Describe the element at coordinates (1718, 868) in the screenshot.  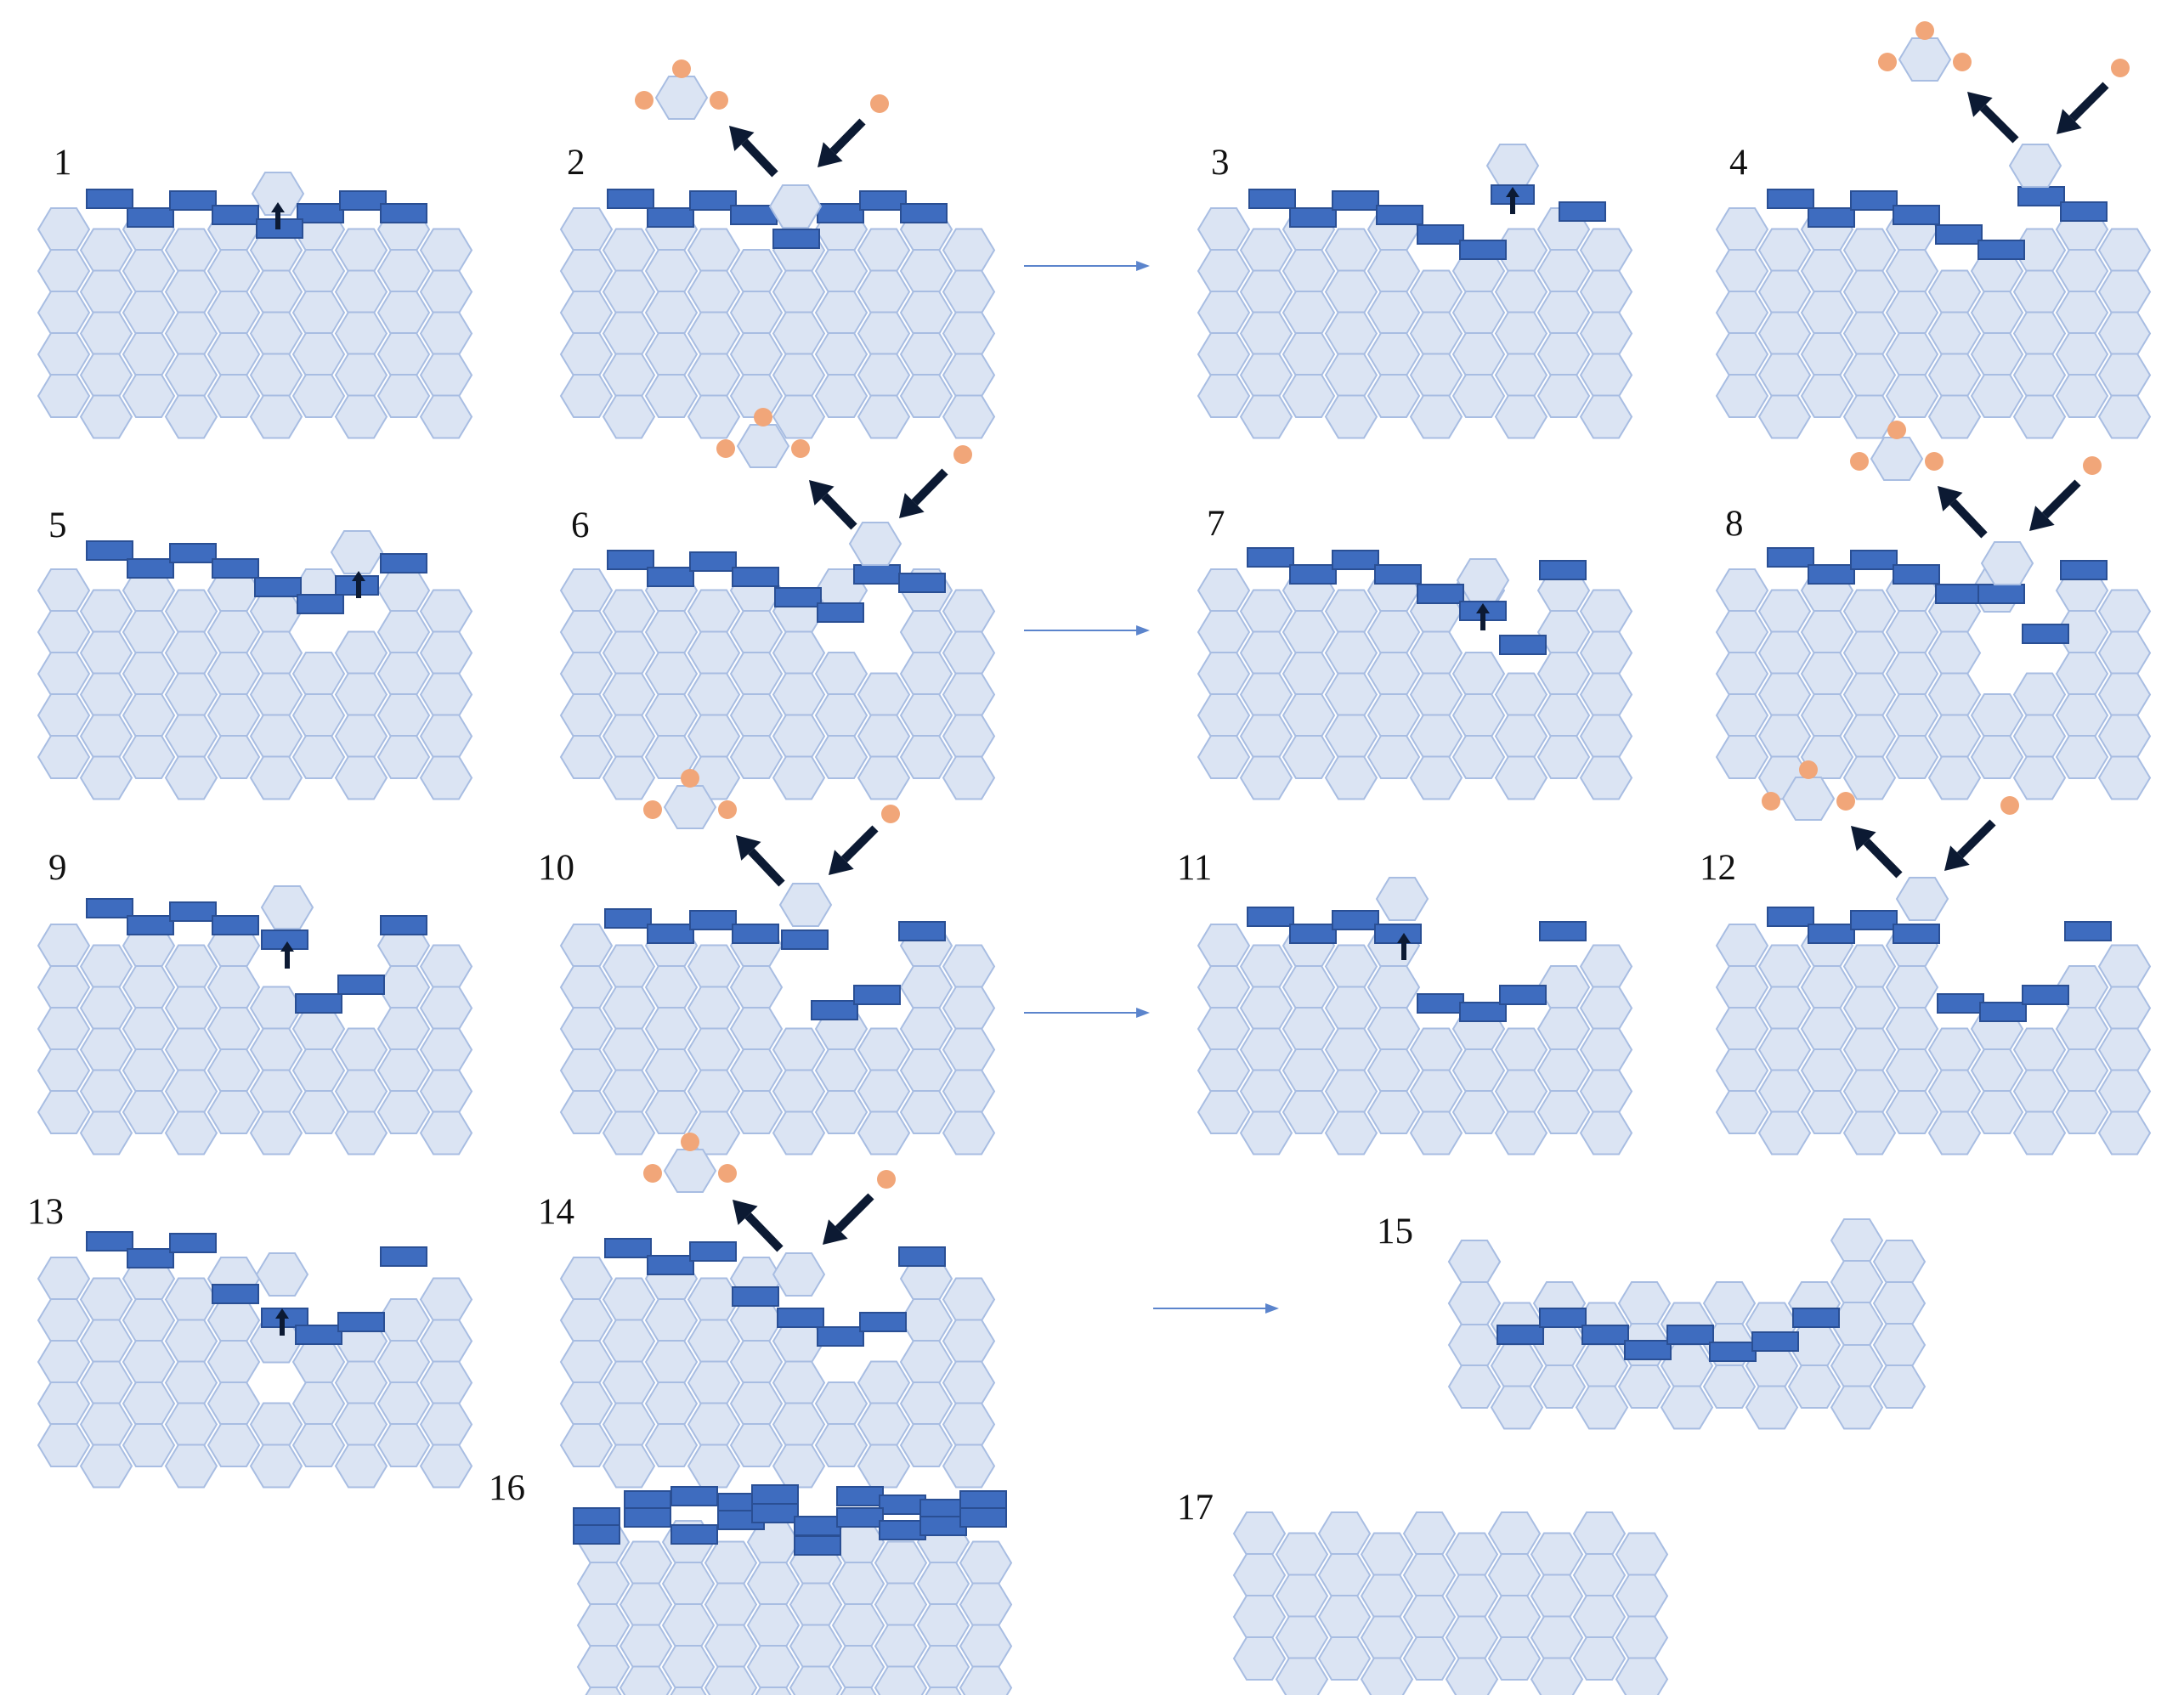
I see `panel-label-12: 12` at that location.